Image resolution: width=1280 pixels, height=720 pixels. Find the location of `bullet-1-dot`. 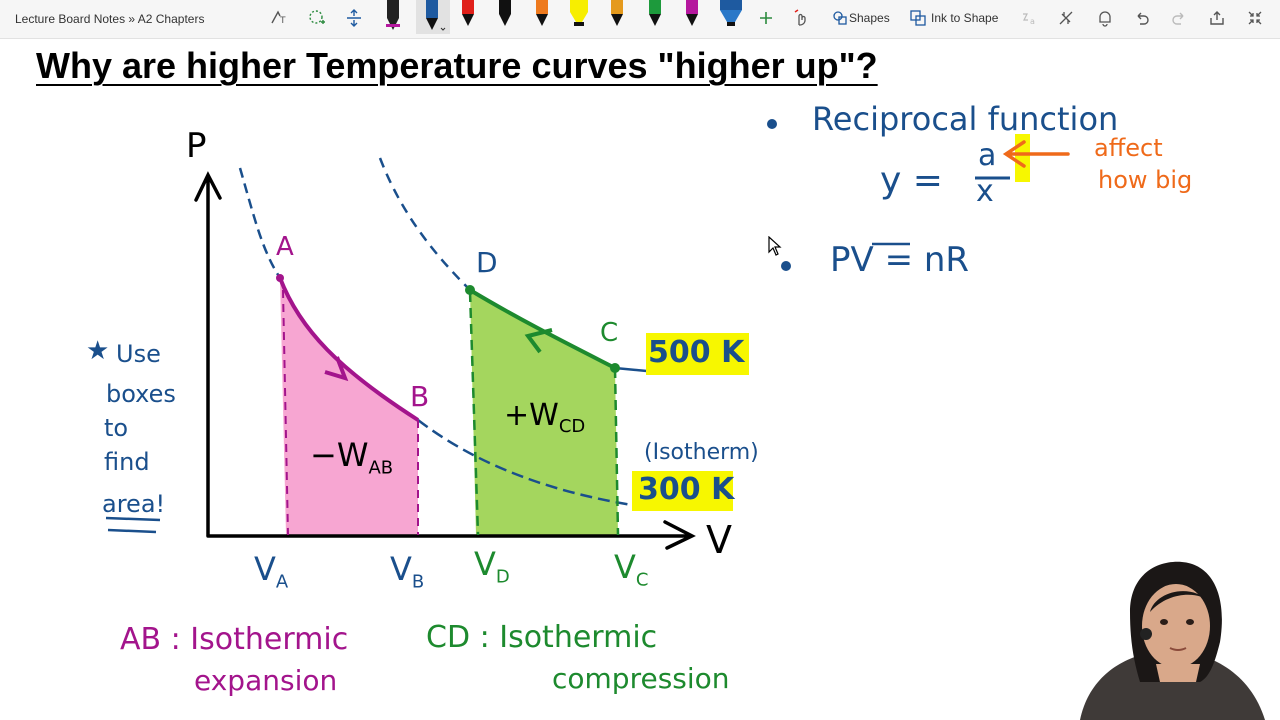

bullet-1-dot is located at coordinates (772, 124).